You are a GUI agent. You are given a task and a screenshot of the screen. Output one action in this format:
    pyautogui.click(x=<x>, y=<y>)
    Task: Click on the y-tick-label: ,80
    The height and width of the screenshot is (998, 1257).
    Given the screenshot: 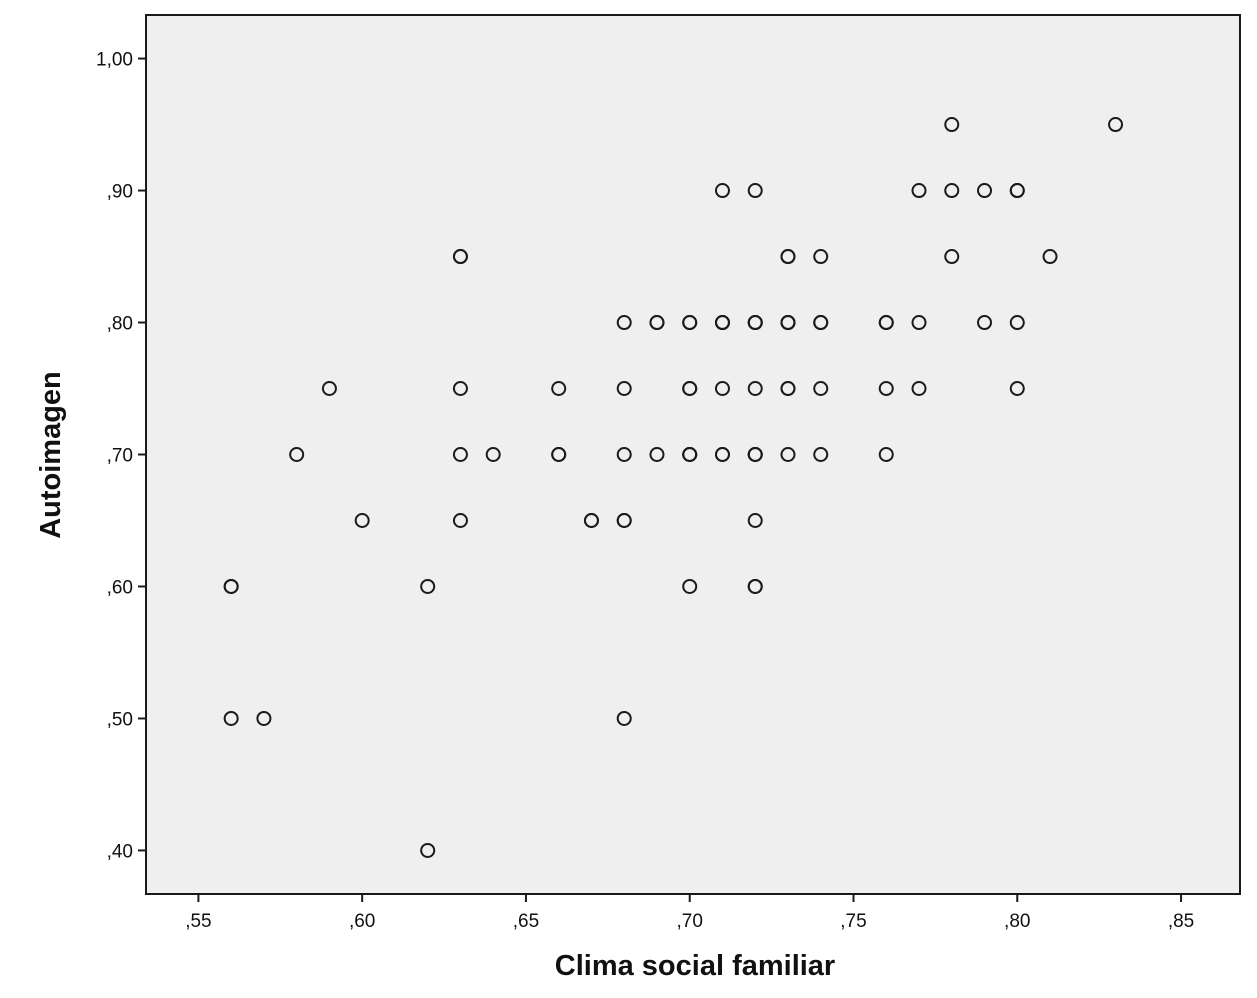 What is the action you would take?
    pyautogui.click(x=120, y=324)
    